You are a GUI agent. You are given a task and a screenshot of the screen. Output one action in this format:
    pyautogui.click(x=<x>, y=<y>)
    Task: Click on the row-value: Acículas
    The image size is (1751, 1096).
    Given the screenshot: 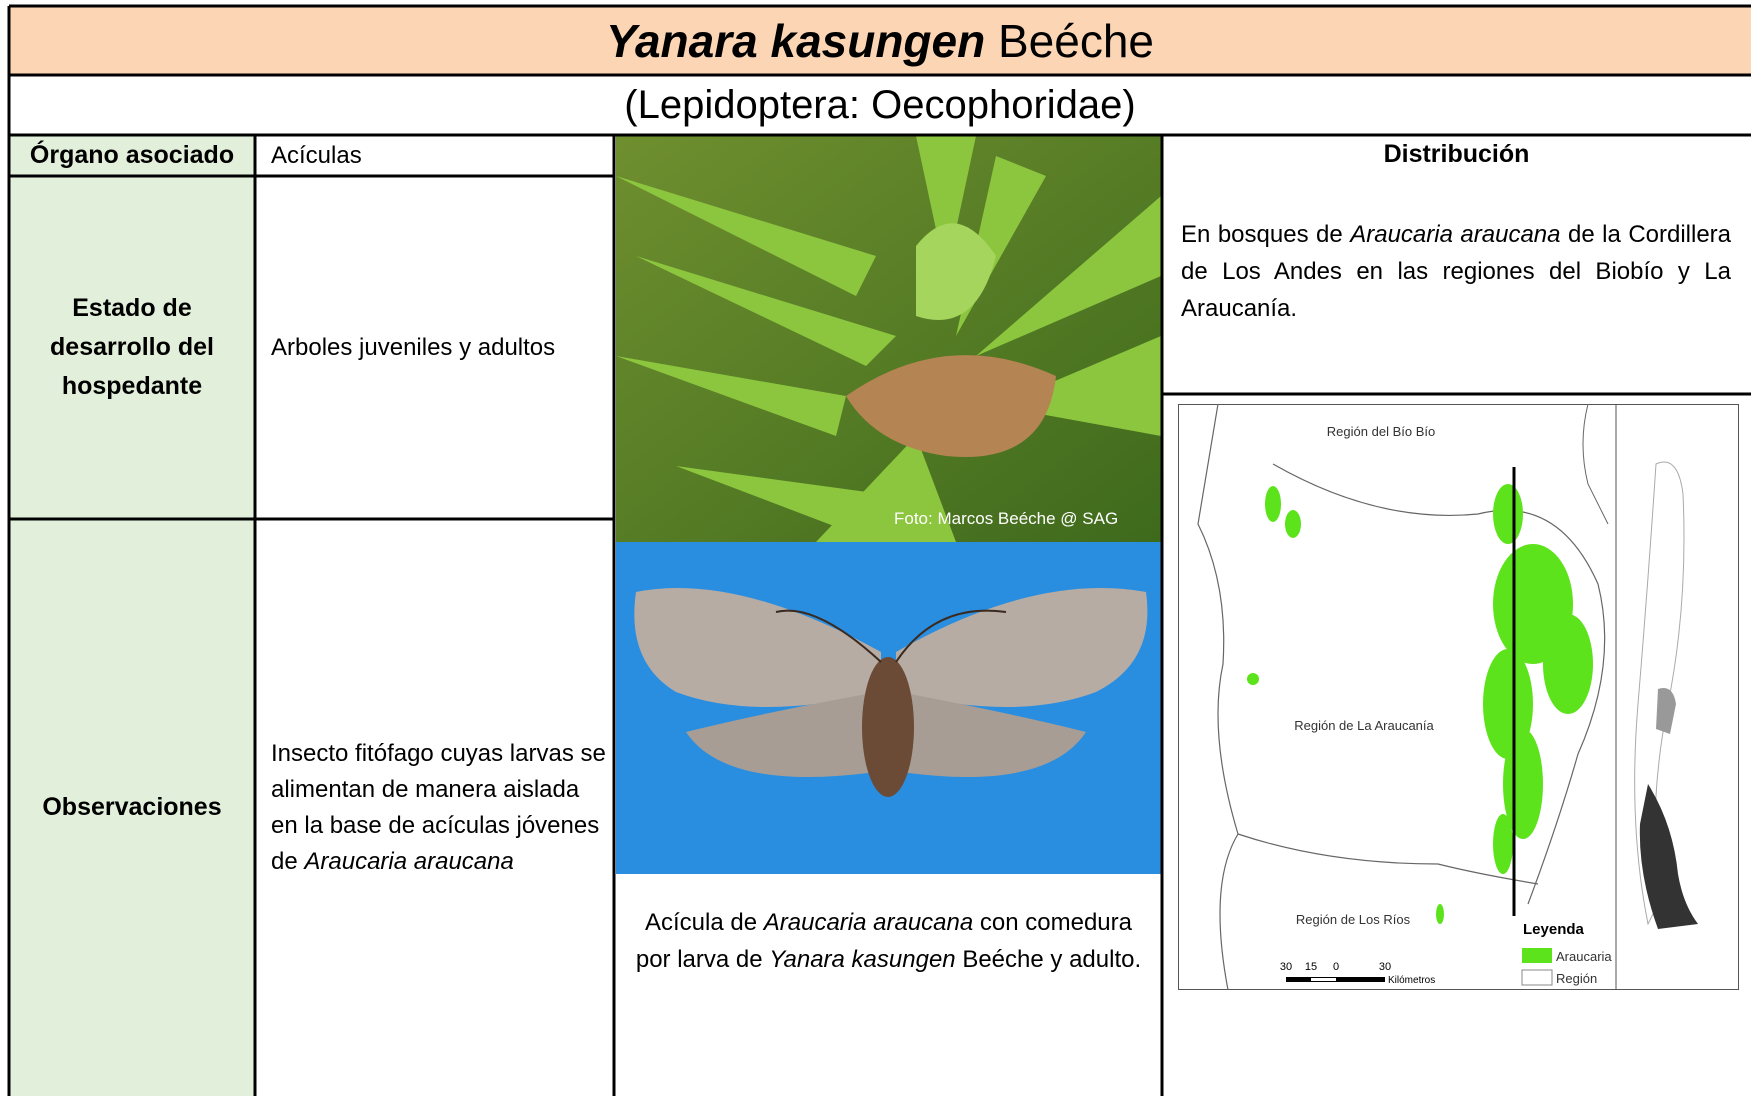 What is the action you would take?
    pyautogui.click(x=434, y=155)
    